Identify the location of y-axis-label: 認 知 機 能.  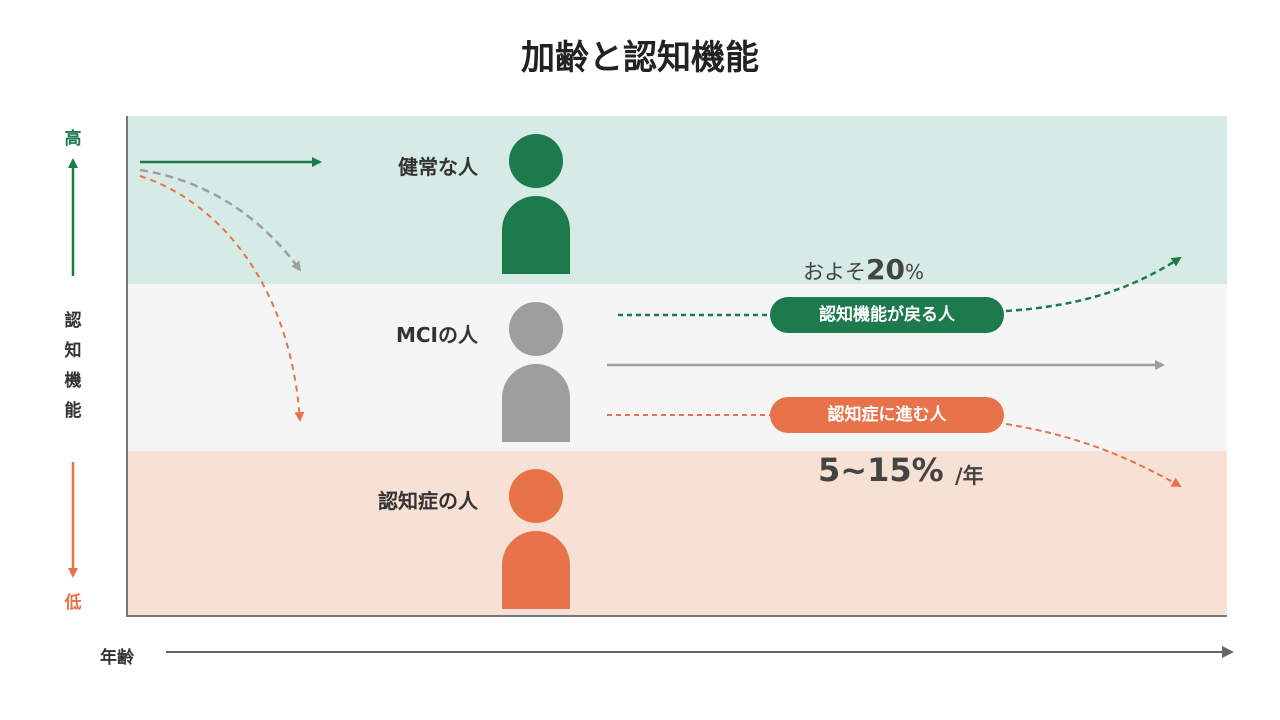
(73, 366).